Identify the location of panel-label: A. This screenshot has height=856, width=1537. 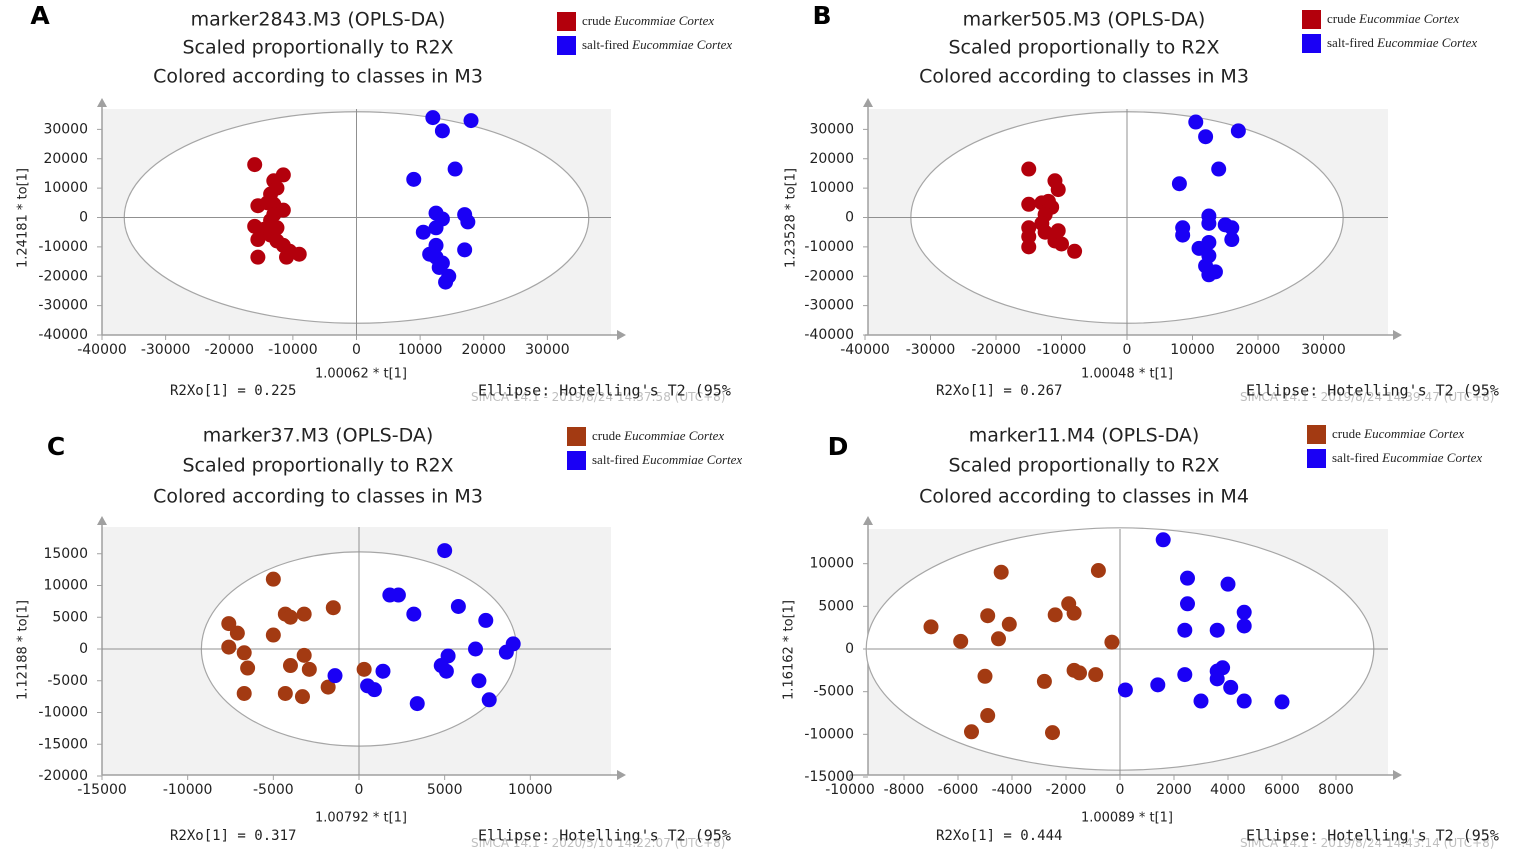
(40, 15).